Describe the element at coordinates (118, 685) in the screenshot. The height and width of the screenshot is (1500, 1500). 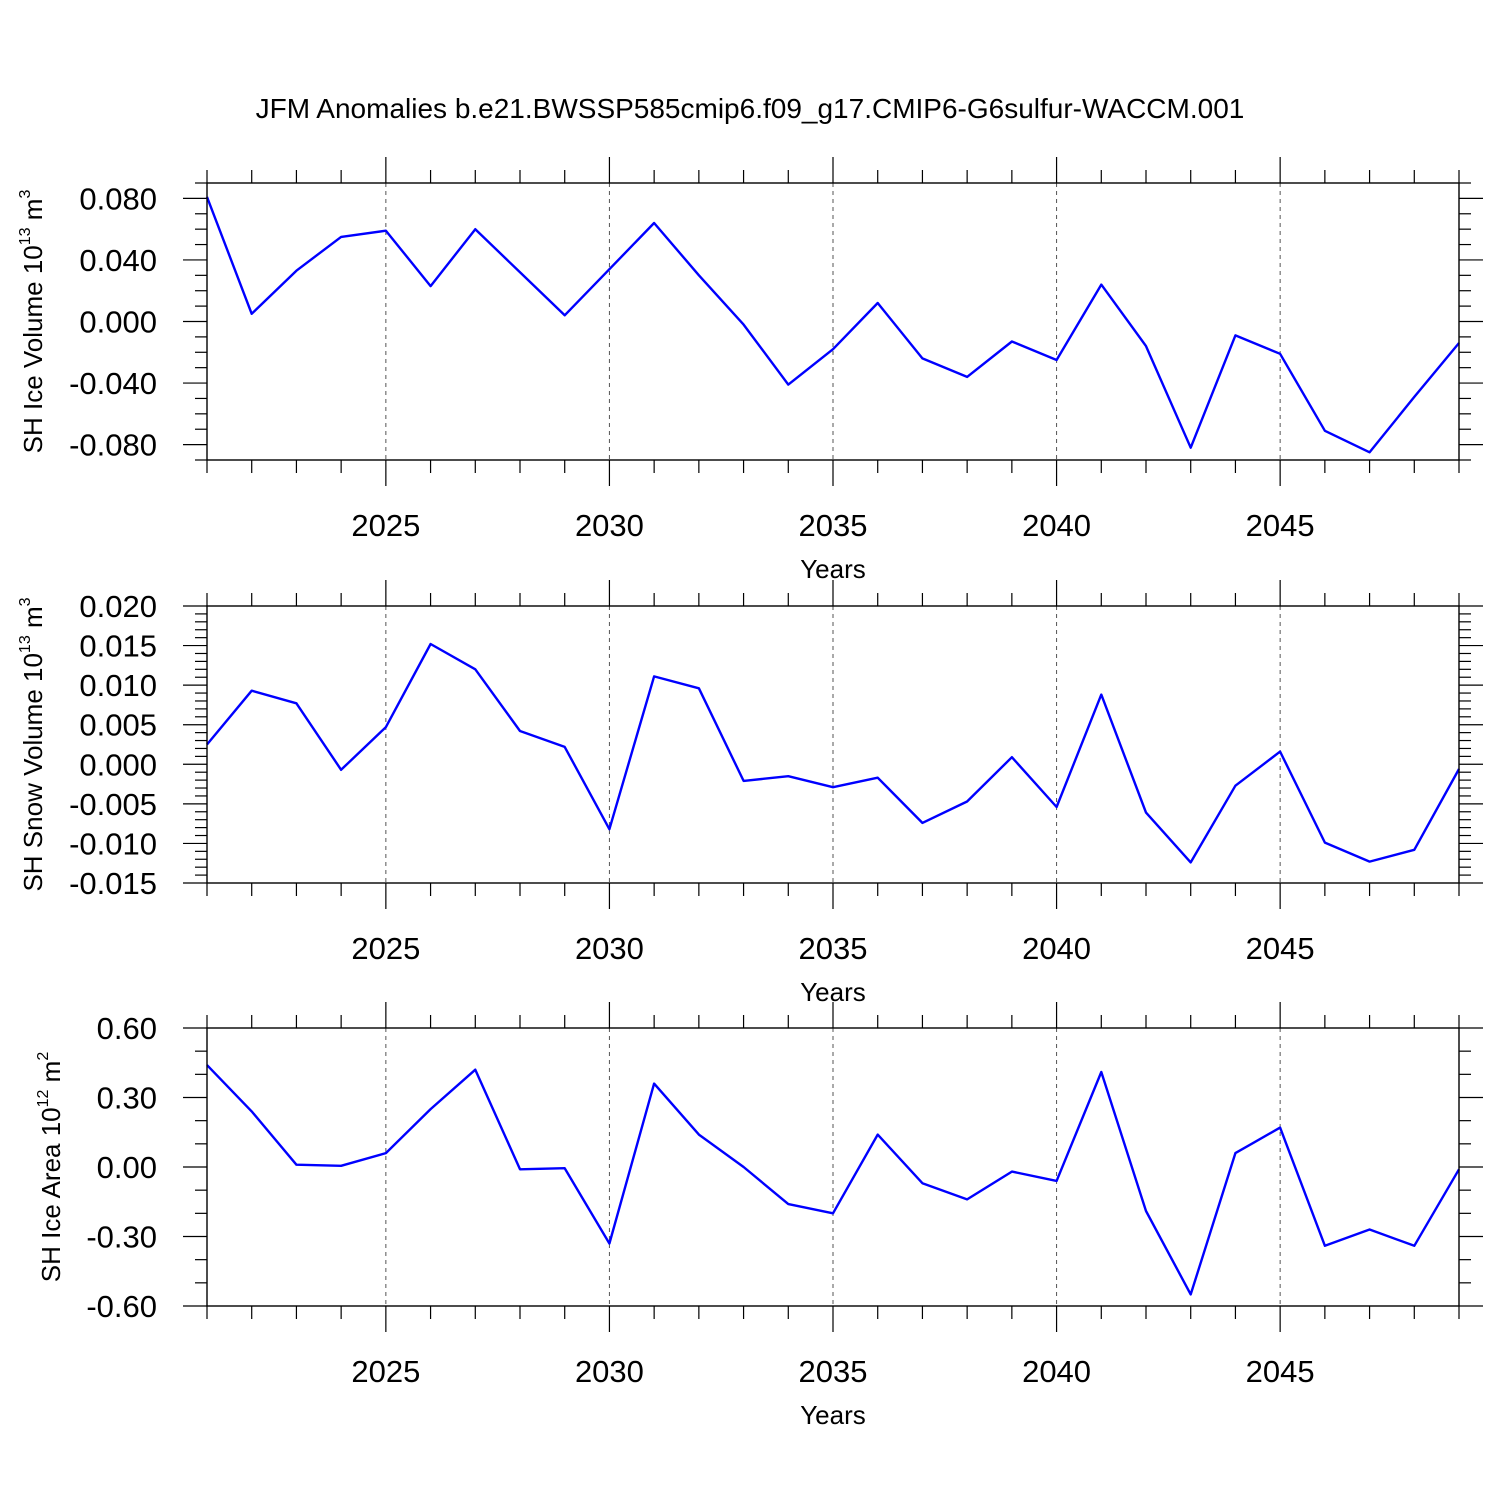
I see `y-tick-label: 0.010` at that location.